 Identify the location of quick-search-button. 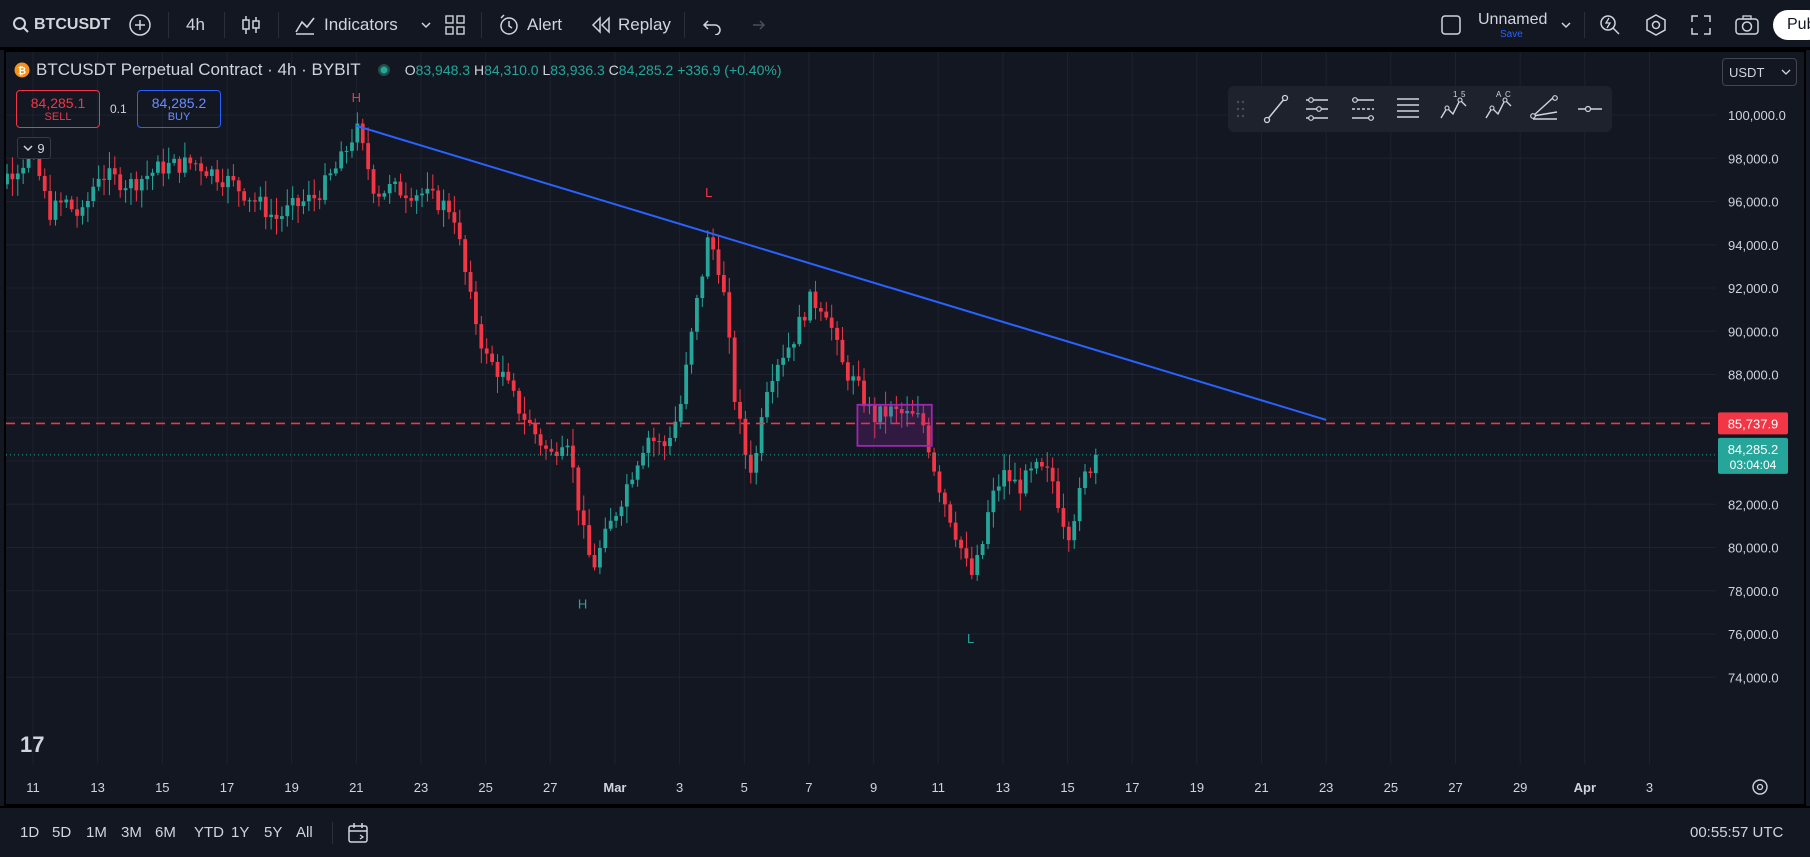
(1610, 25).